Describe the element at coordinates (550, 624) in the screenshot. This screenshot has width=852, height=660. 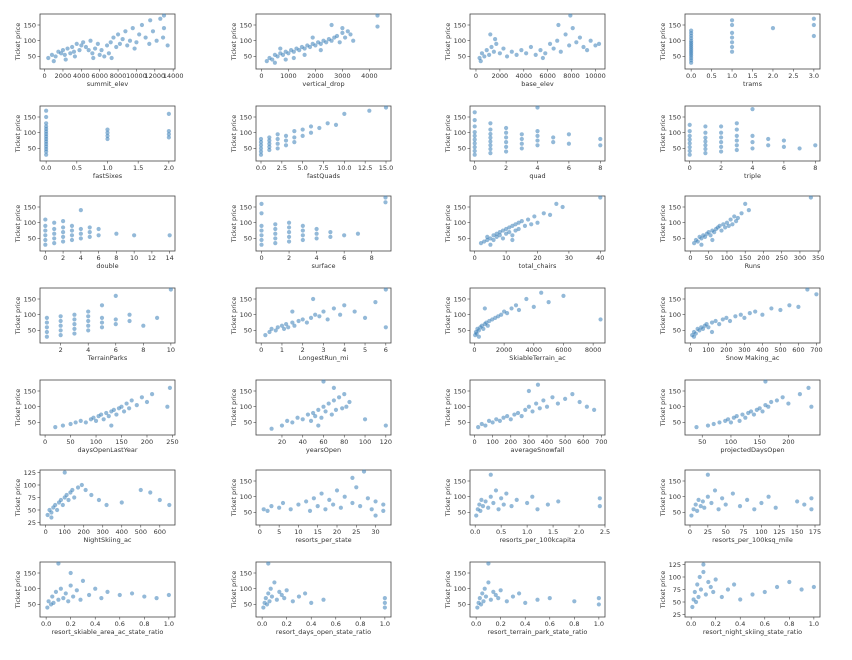
I see `x-tick-label: 0.6` at that location.